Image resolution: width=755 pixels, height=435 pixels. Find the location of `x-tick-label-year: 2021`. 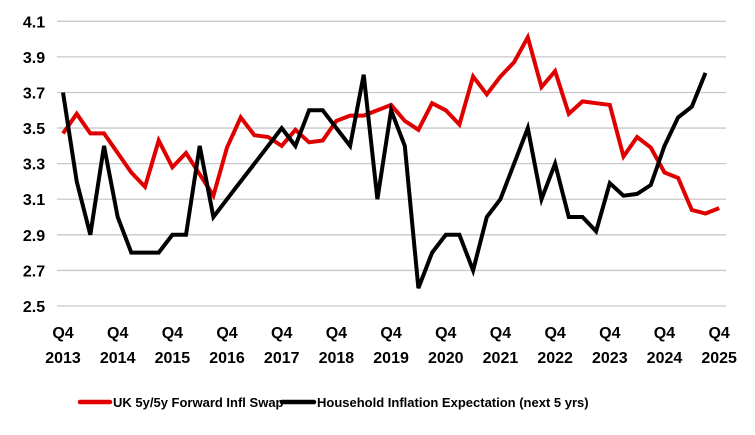

x-tick-label-year: 2021 is located at coordinates (501, 358).